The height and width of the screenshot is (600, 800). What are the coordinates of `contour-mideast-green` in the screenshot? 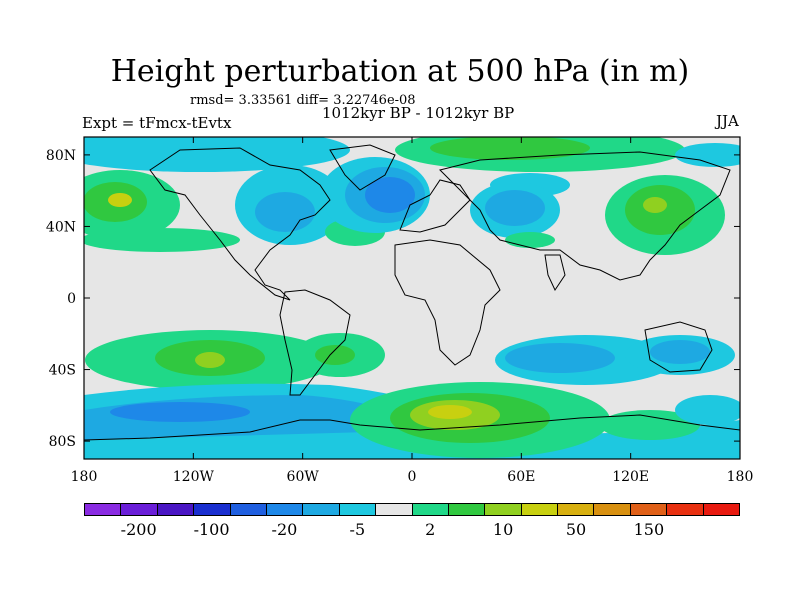 It's located at (530, 240).